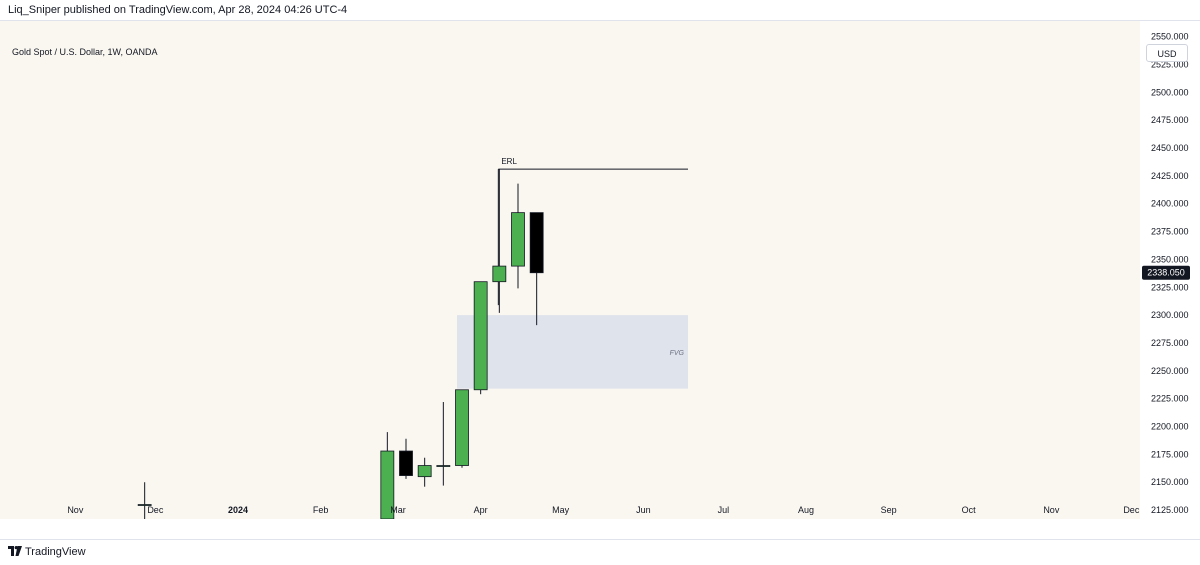 This screenshot has height=565, width=1200. I want to click on footer-brand: TradingView, so click(55, 552).